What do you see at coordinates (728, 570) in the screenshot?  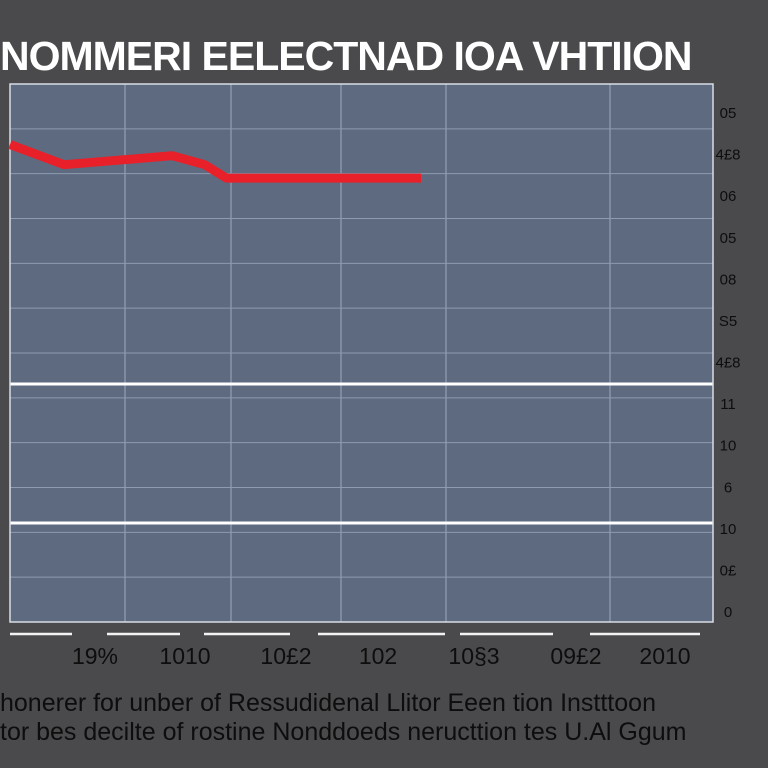 I see `y-tick-label: 0£` at bounding box center [728, 570].